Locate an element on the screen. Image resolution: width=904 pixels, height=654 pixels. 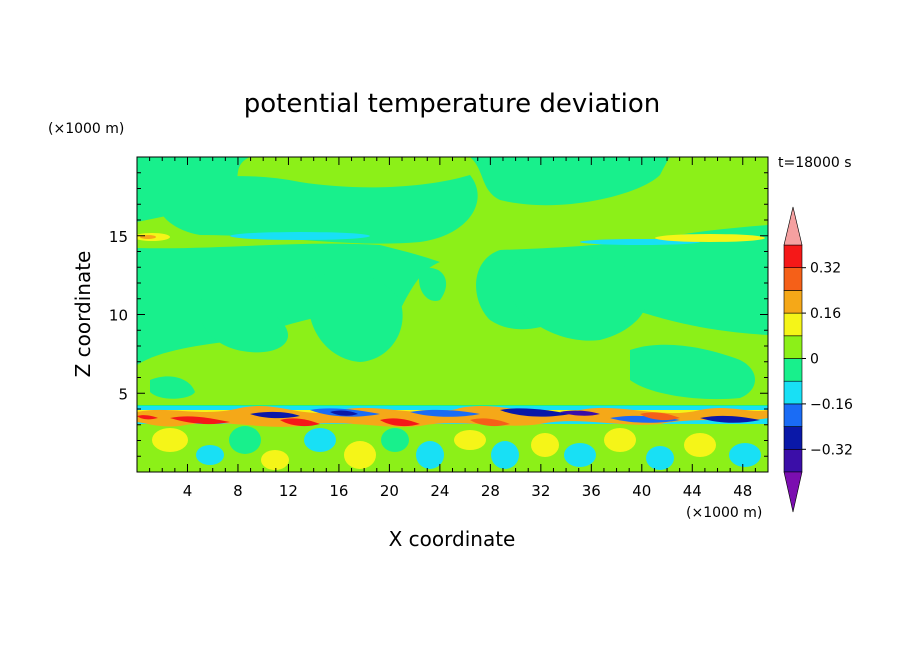
yellow-streak-right is located at coordinates (710, 238).